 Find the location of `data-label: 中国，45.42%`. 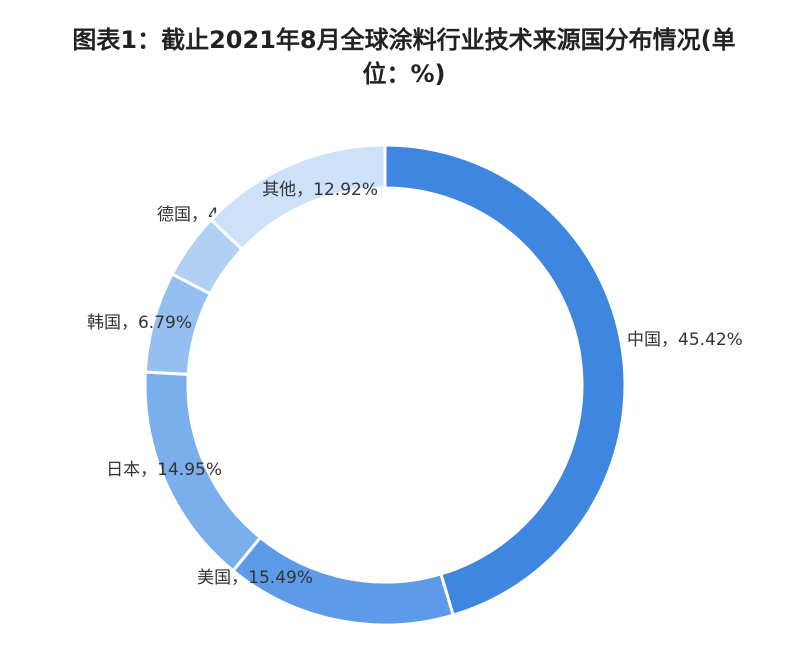

data-label: 中国，45.42% is located at coordinates (685, 340).